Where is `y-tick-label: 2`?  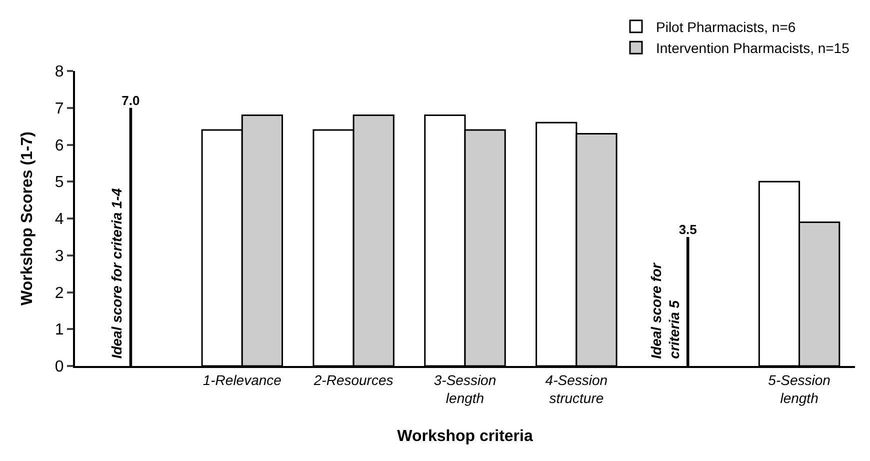 y-tick-label: 2 is located at coordinates (59, 293).